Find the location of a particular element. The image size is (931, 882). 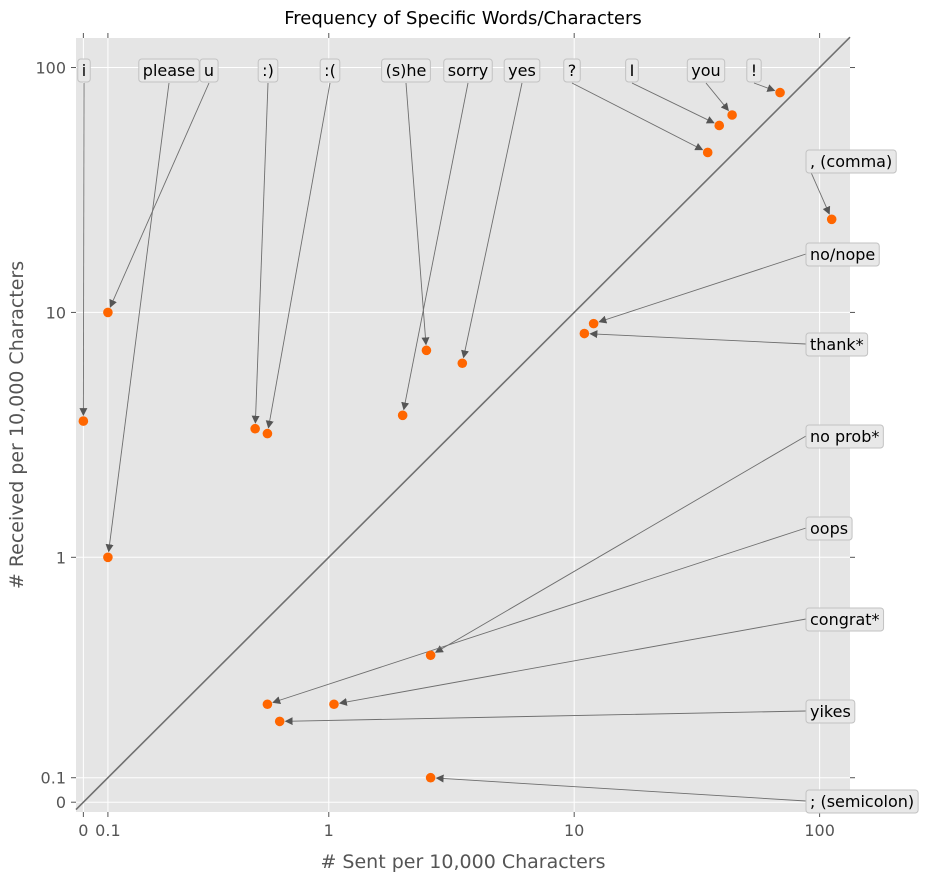

annotation-text: ? is located at coordinates (572, 70).